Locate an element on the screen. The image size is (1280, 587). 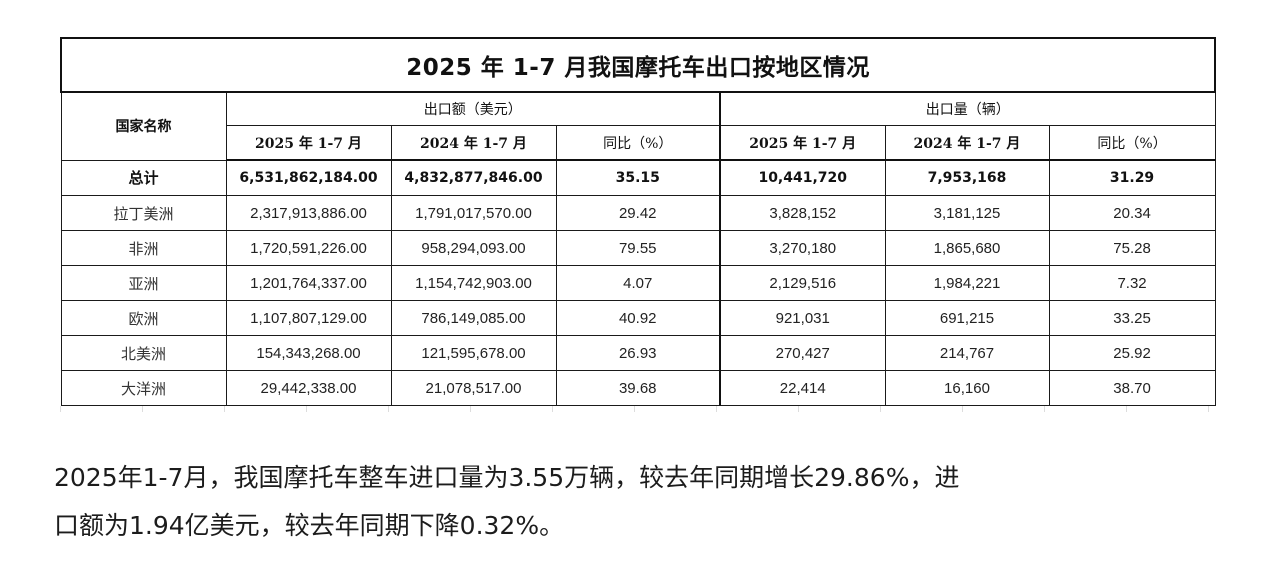
amount-2025-cell: 2,317,913,886.00 is located at coordinates (308, 213).